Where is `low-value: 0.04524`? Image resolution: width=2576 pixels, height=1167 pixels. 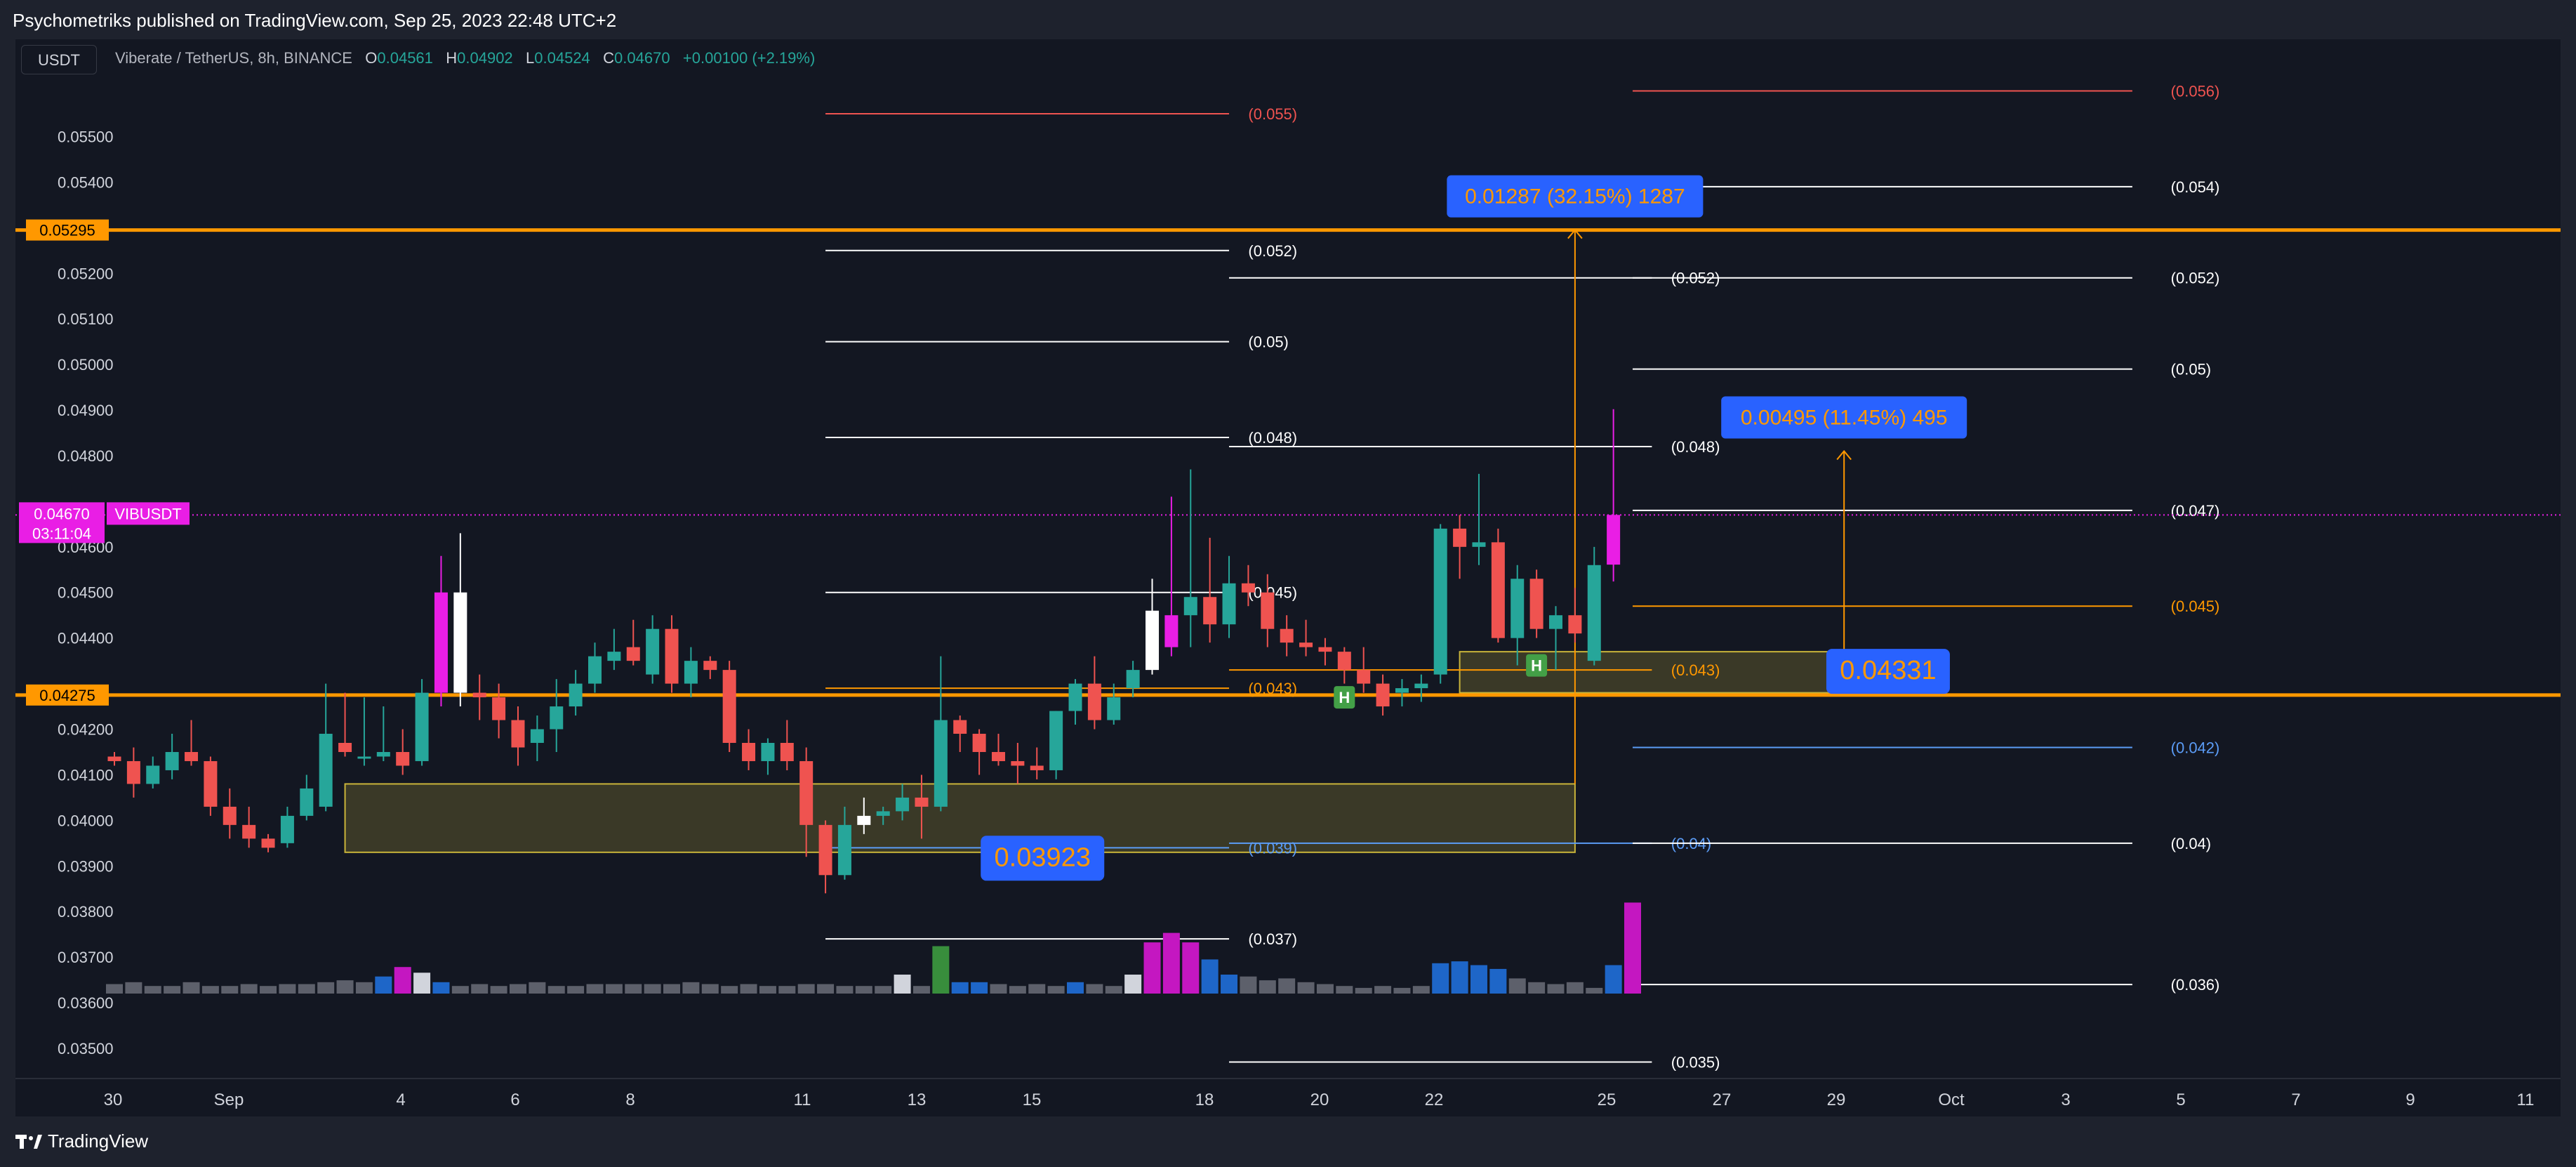
low-value: 0.04524 is located at coordinates (562, 58).